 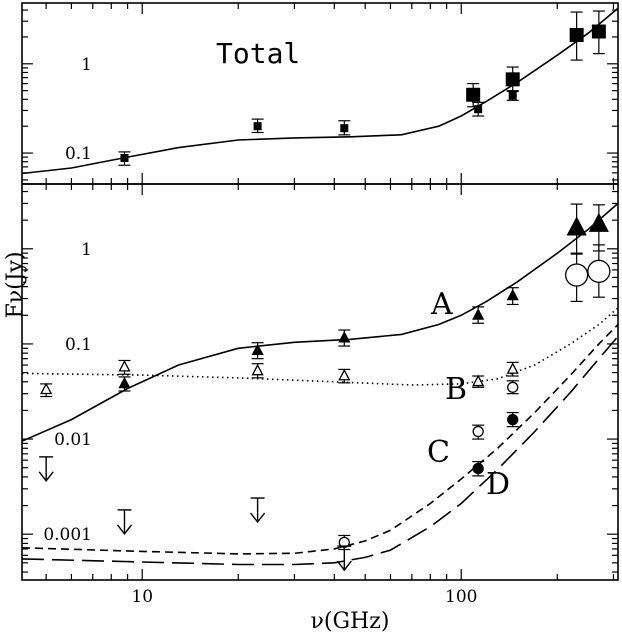 I want to click on top-y-tick-label: 1, so click(x=86, y=65).